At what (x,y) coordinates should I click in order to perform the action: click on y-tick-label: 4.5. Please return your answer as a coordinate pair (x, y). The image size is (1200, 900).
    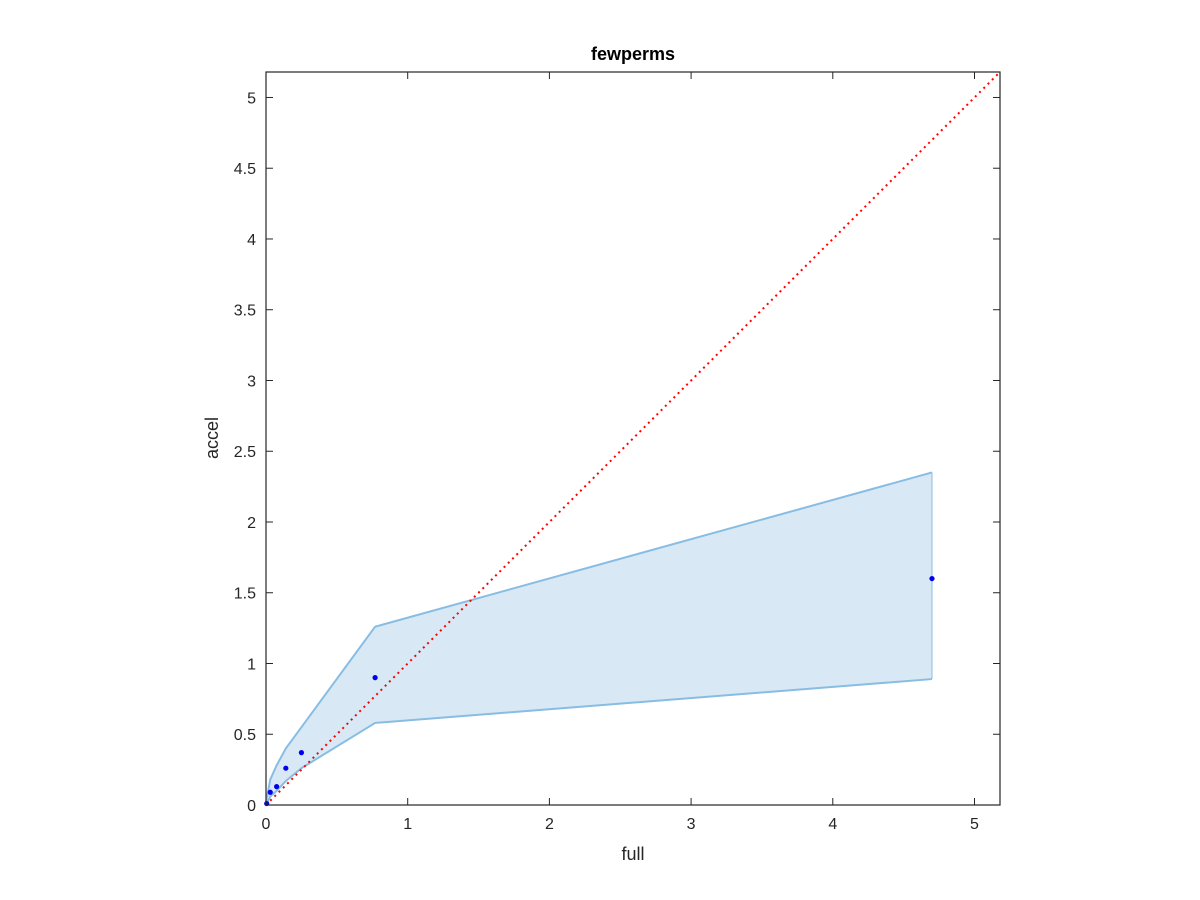
    Looking at the image, I should click on (245, 169).